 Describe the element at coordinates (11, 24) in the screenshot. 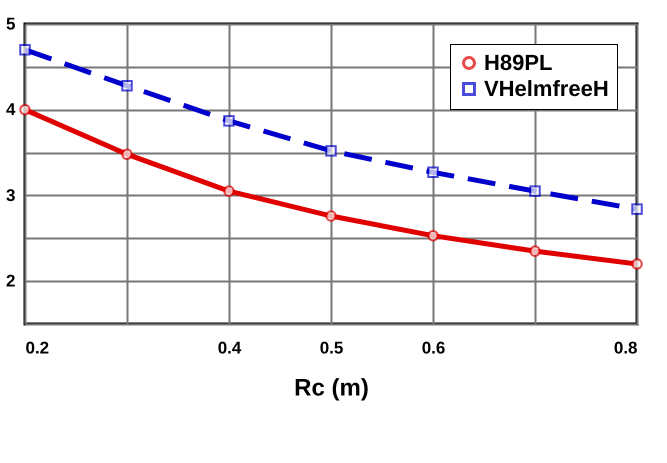

I see `y-tick-label: 5` at that location.